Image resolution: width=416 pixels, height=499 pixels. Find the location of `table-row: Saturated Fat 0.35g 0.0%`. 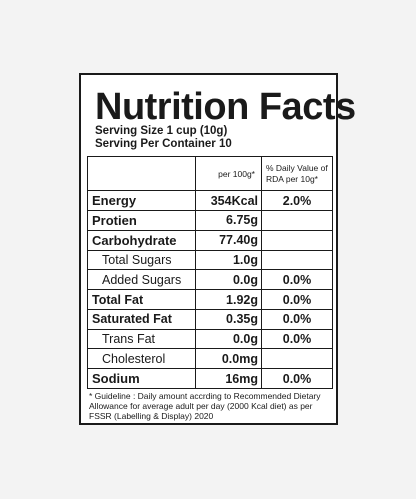

table-row: Saturated Fat 0.35g 0.0% is located at coordinates (210, 319).